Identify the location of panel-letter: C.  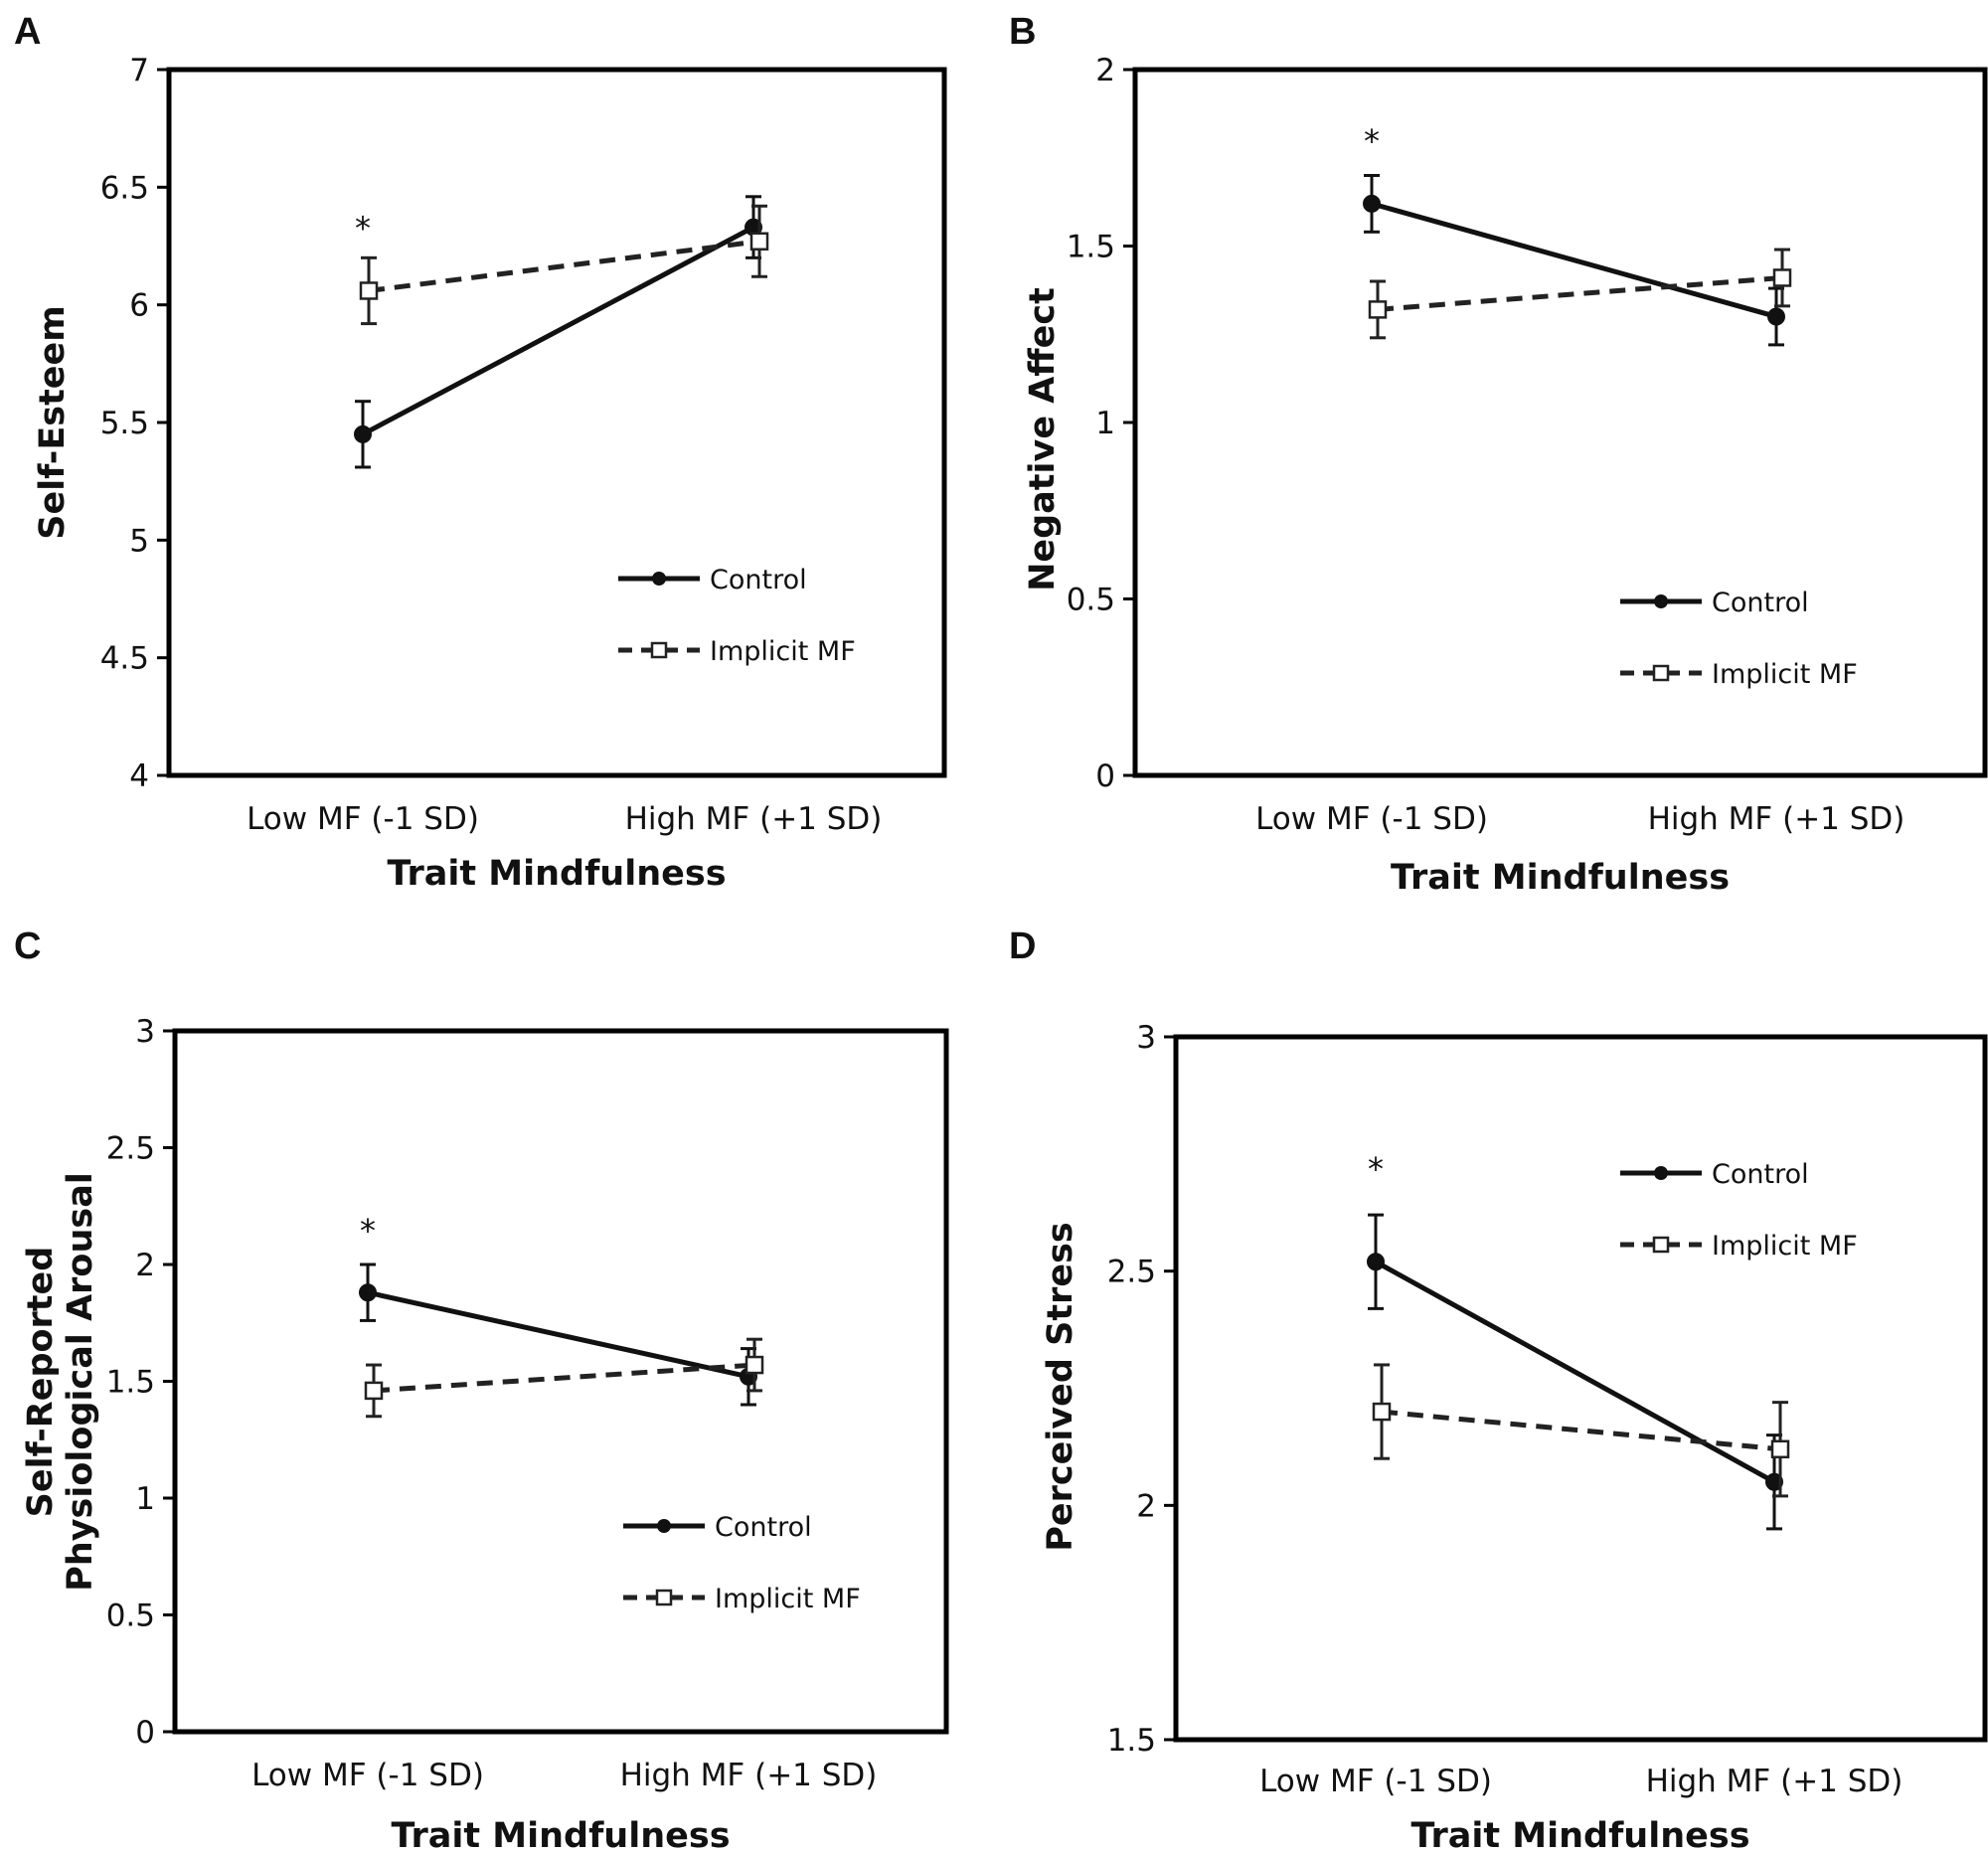
(27, 946).